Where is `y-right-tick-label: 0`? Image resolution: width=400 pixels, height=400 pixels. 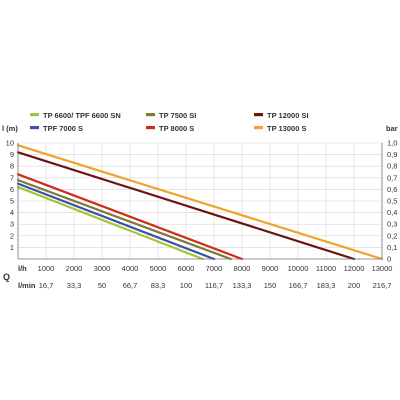
y-right-tick-label: 0 is located at coordinates (389, 259).